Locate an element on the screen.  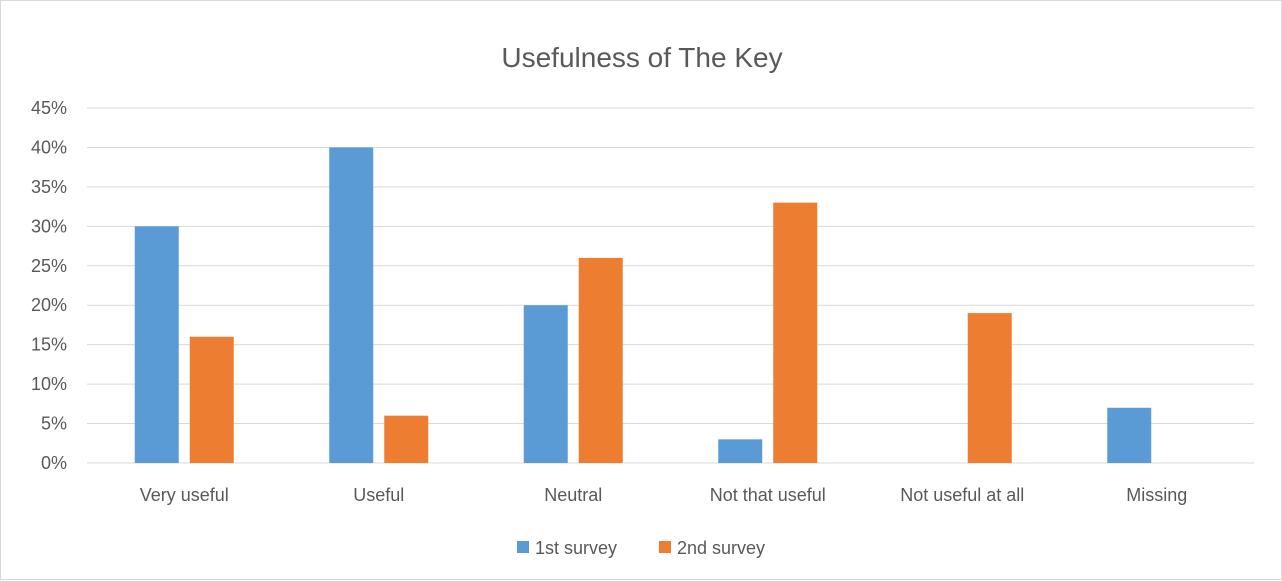
y-tick-label: 30% is located at coordinates (49, 226).